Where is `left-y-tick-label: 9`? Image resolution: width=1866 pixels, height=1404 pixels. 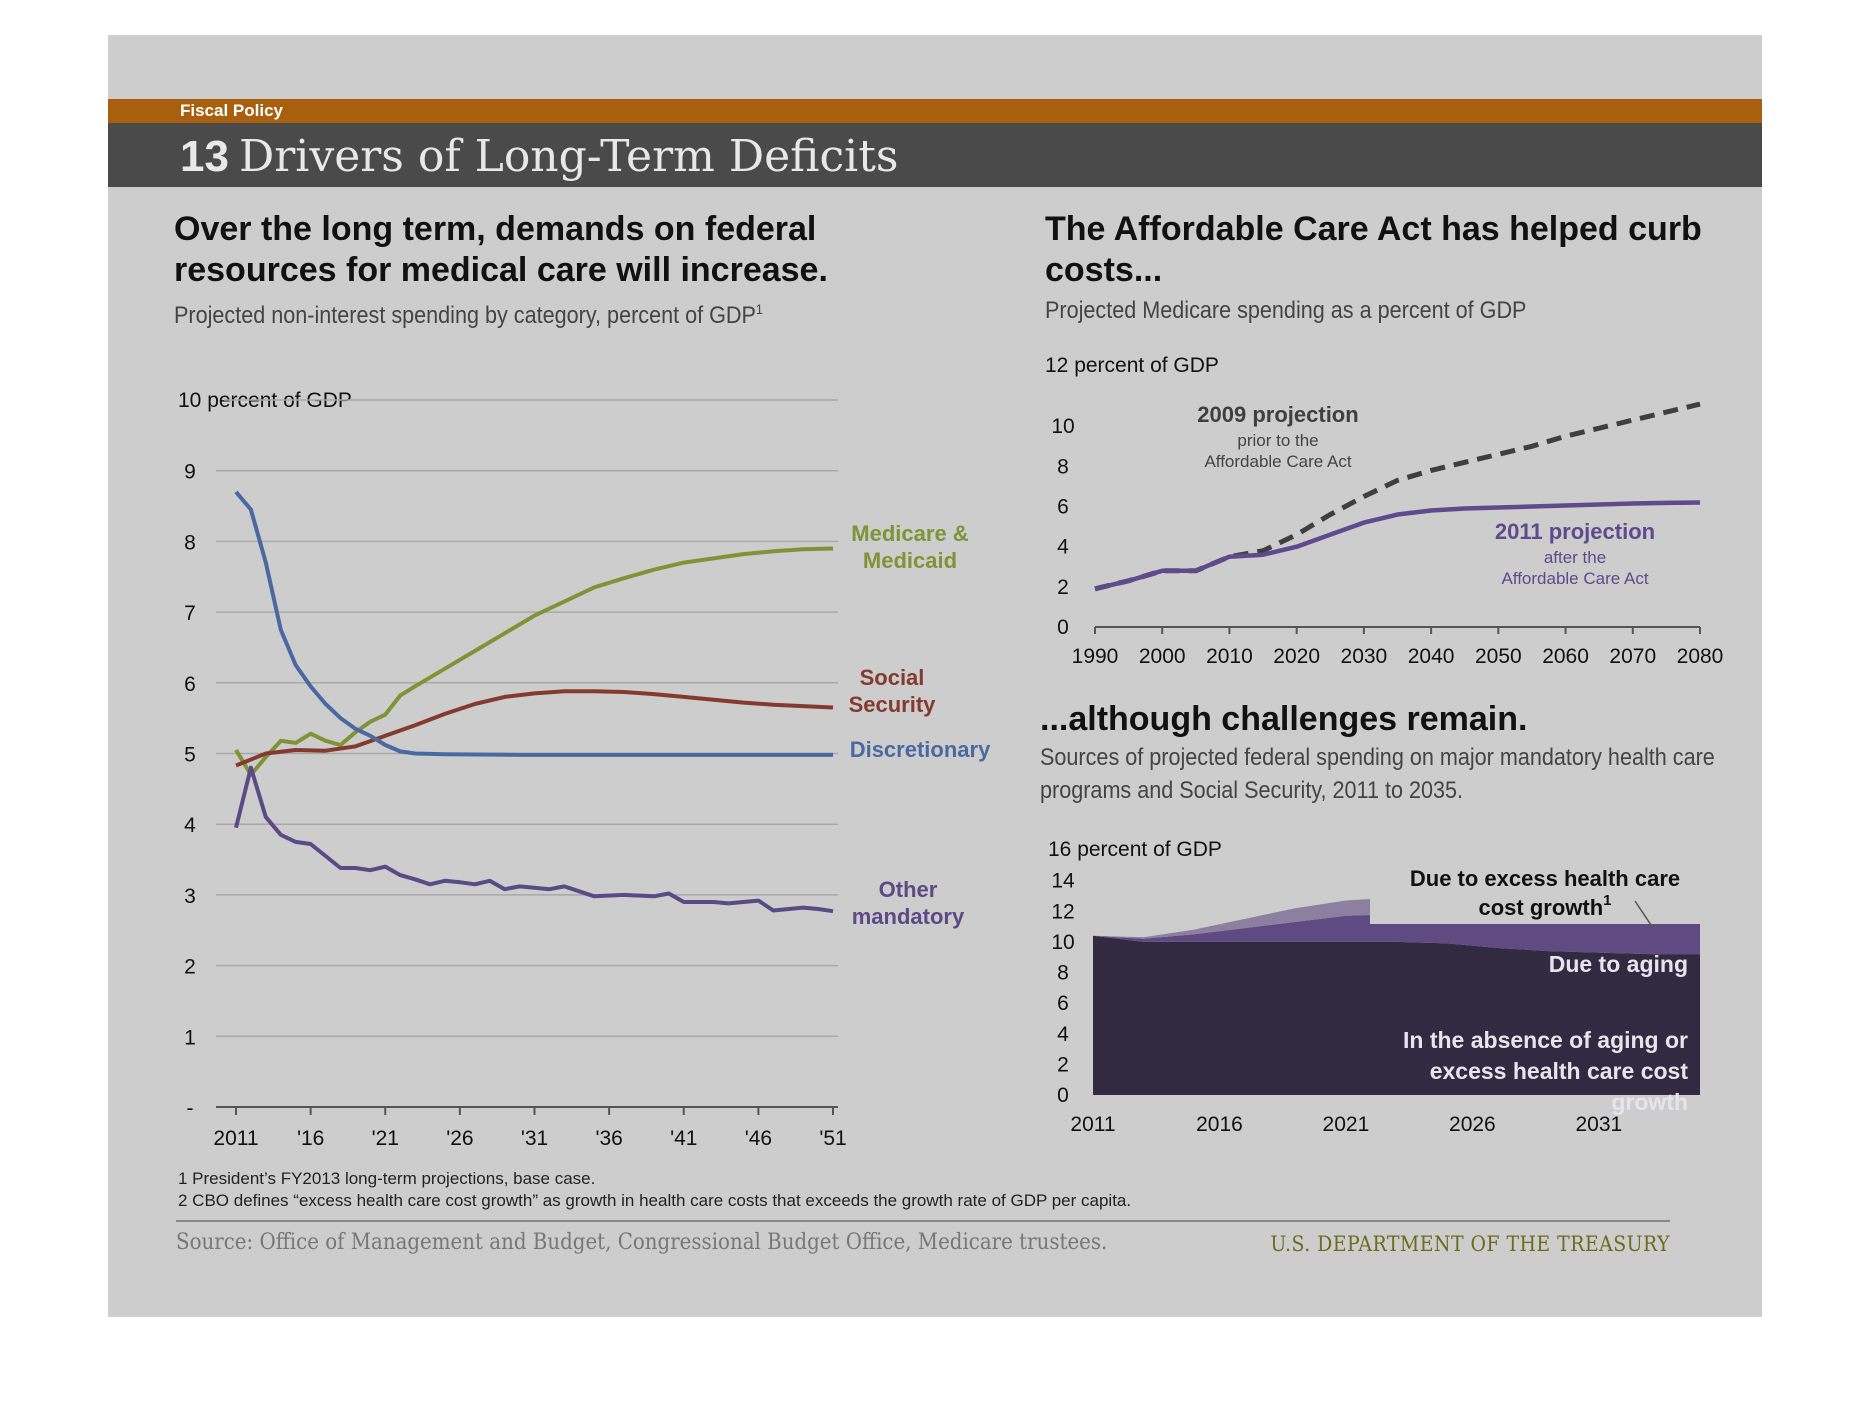
left-y-tick-label: 9 is located at coordinates (190, 472).